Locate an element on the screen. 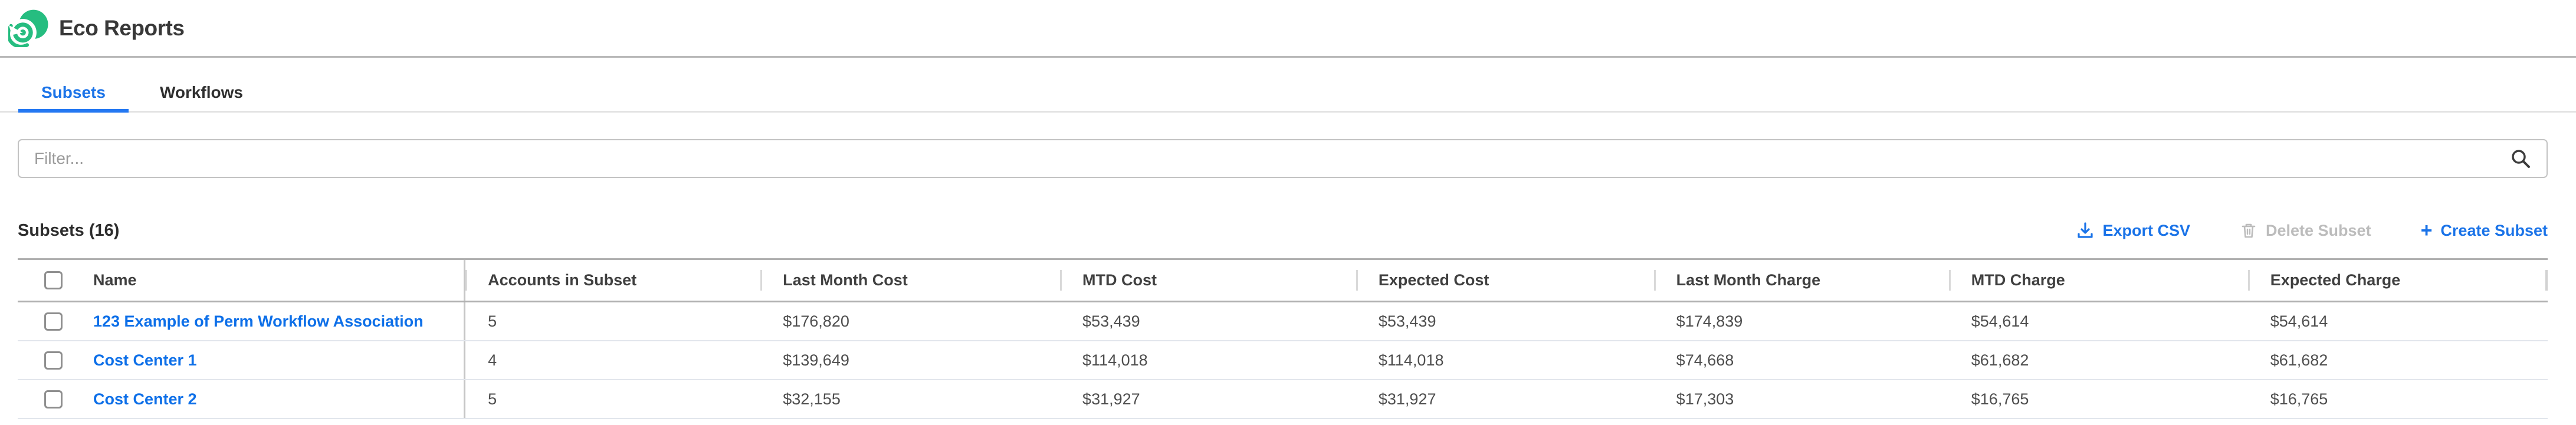 The height and width of the screenshot is (425, 2576). column-header-mtd-cost: MTD Cost is located at coordinates (1208, 280).